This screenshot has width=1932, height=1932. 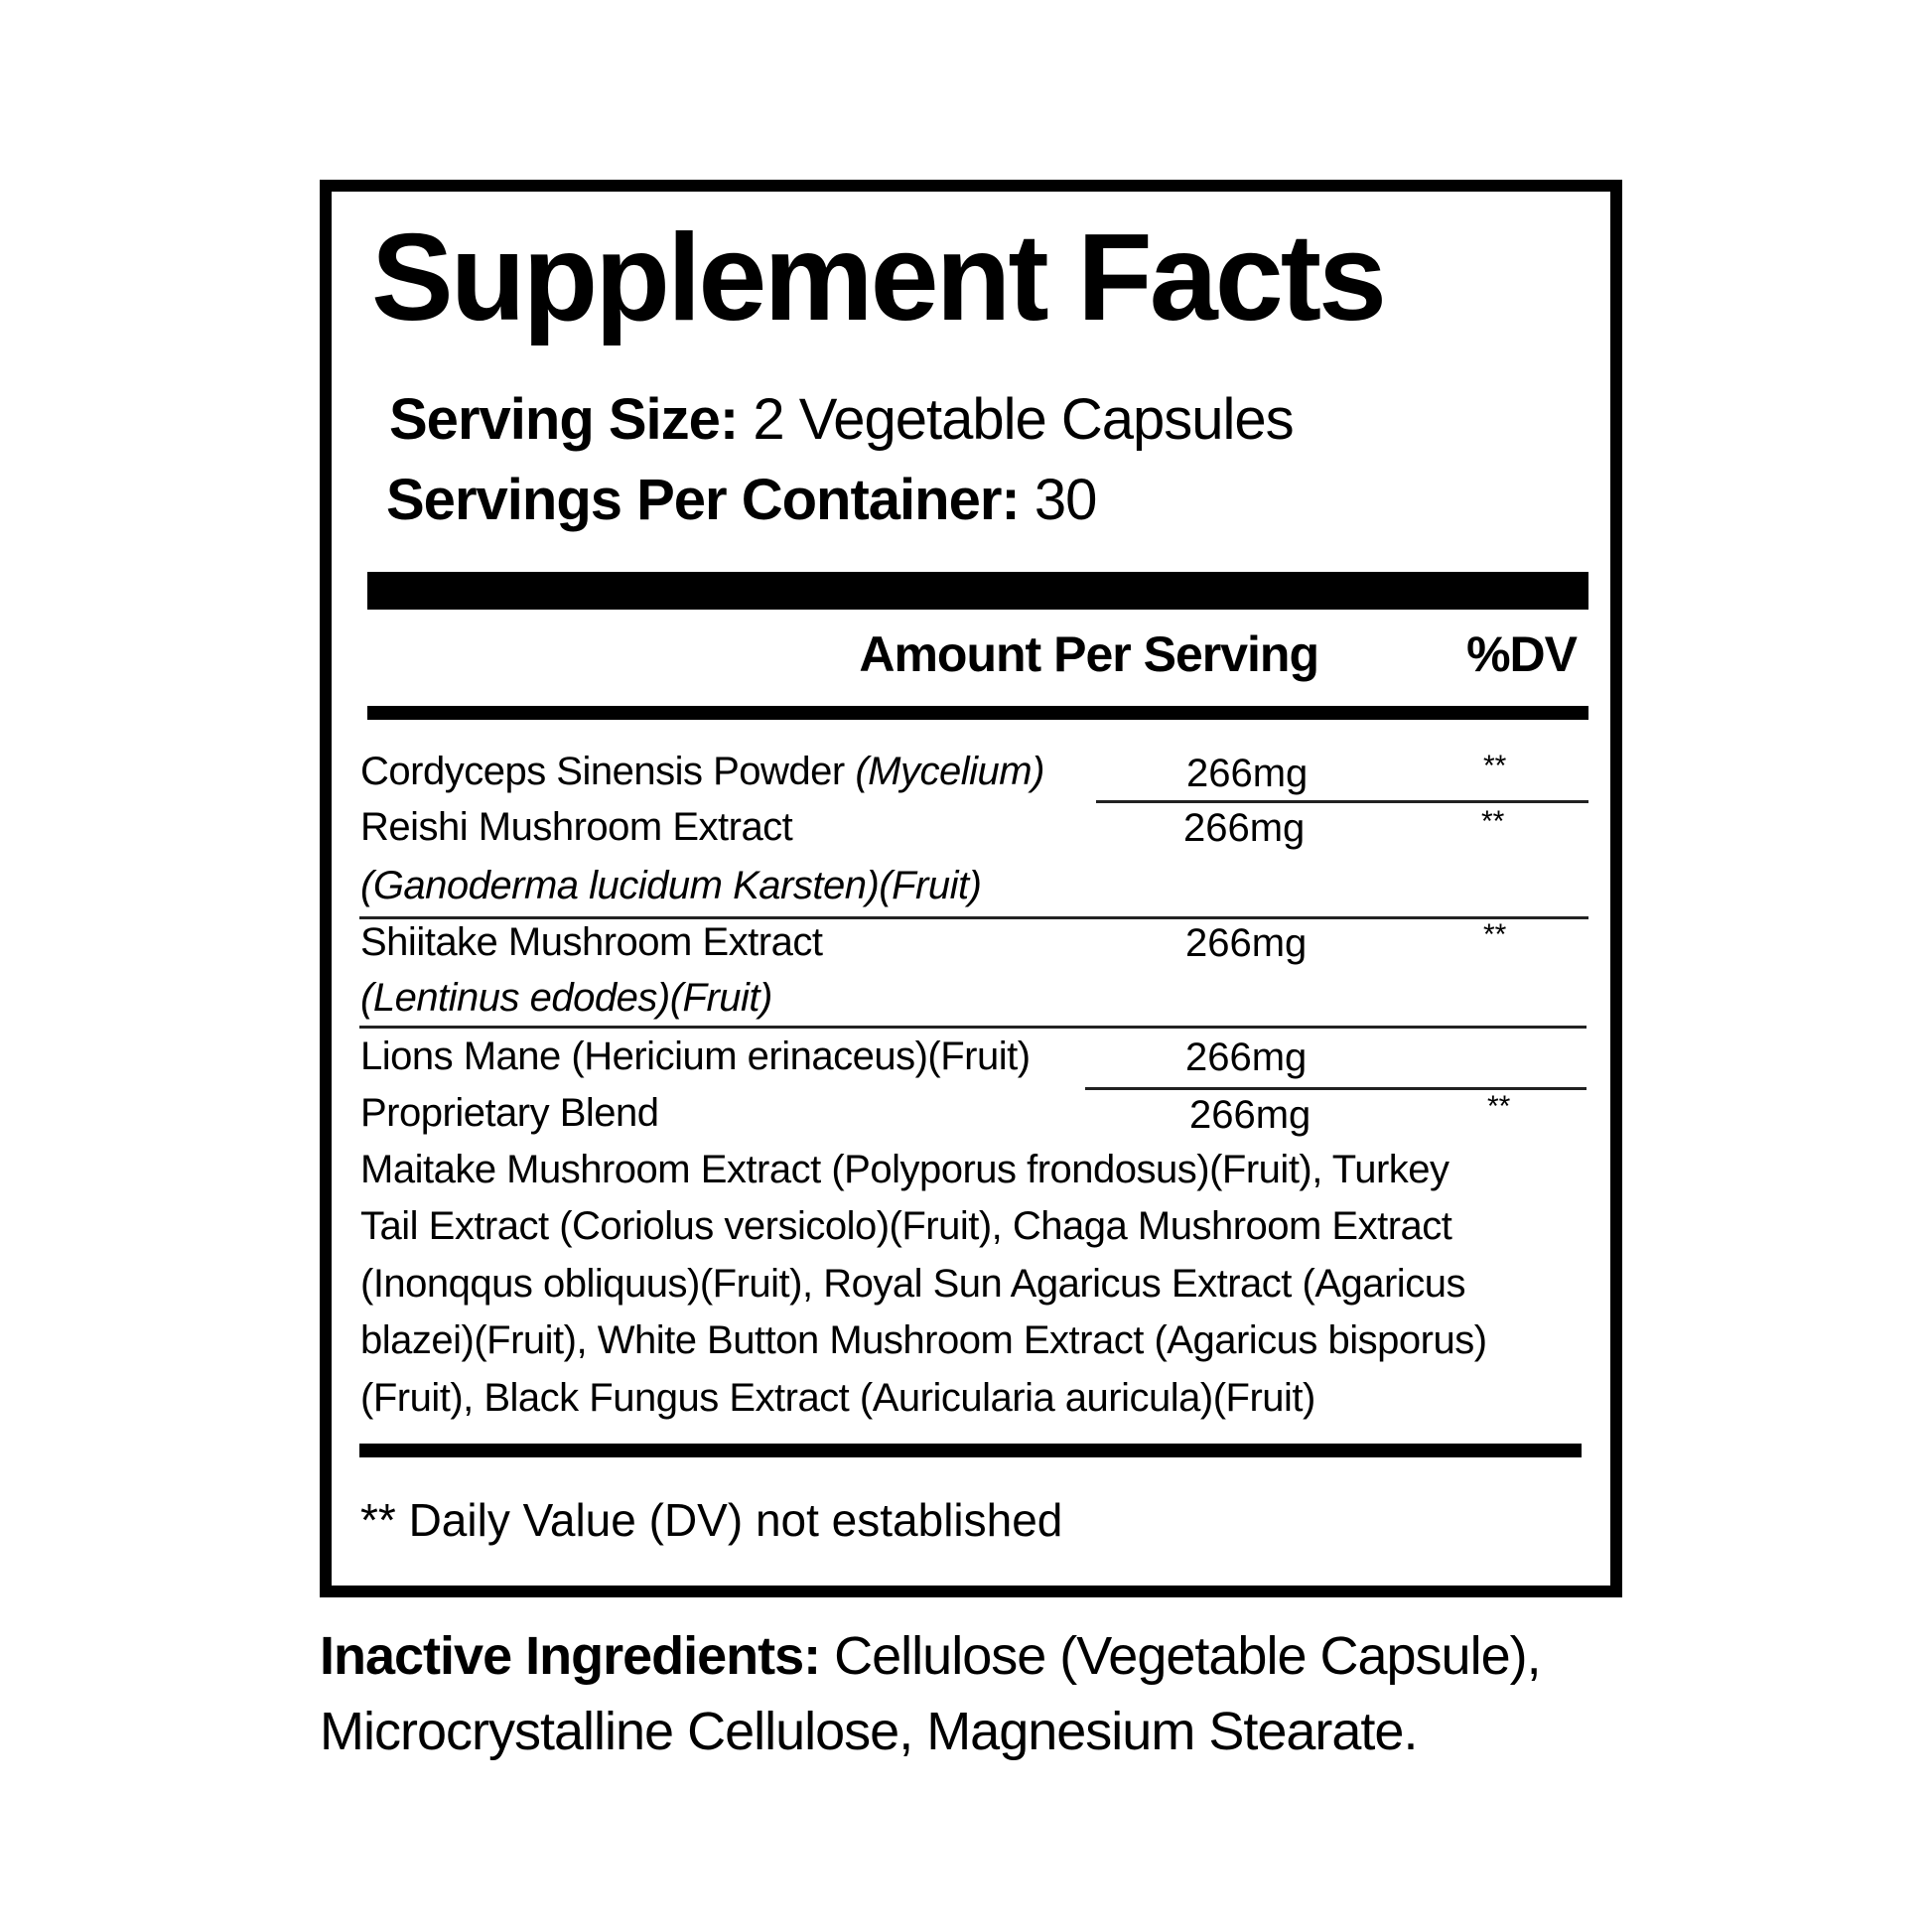 What do you see at coordinates (879, 277) in the screenshot?
I see `panel-title: Supplement Facts` at bounding box center [879, 277].